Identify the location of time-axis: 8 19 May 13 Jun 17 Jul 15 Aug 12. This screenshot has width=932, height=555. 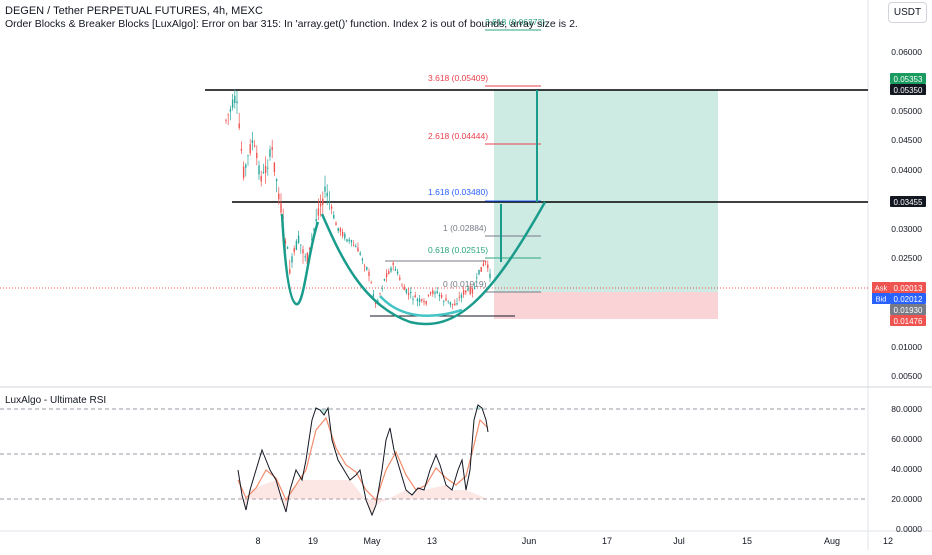
(574, 541).